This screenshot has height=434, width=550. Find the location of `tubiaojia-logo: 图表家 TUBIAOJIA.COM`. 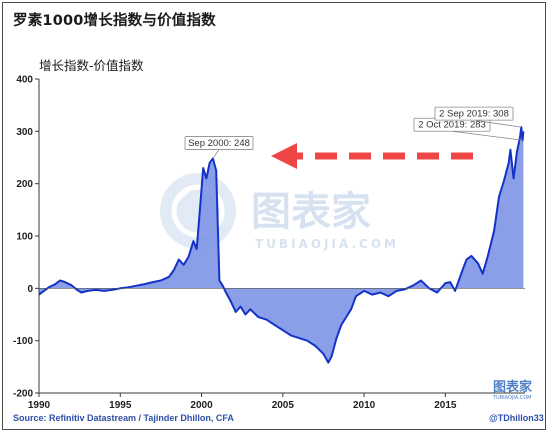

tubiaojia-logo: 图表家 TUBIAOJIA.COM is located at coordinates (512, 390).